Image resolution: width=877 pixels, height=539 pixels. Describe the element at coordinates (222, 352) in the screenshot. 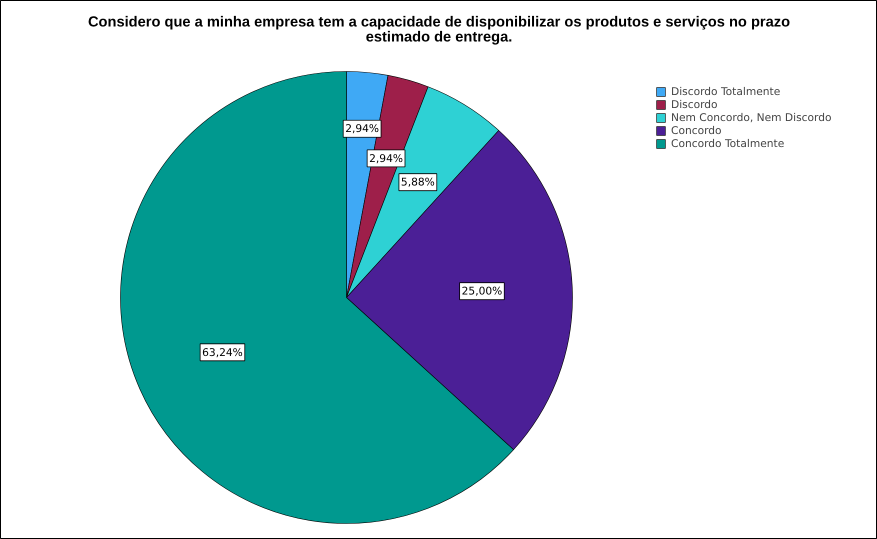

I see `data-label: 63,24%` at that location.